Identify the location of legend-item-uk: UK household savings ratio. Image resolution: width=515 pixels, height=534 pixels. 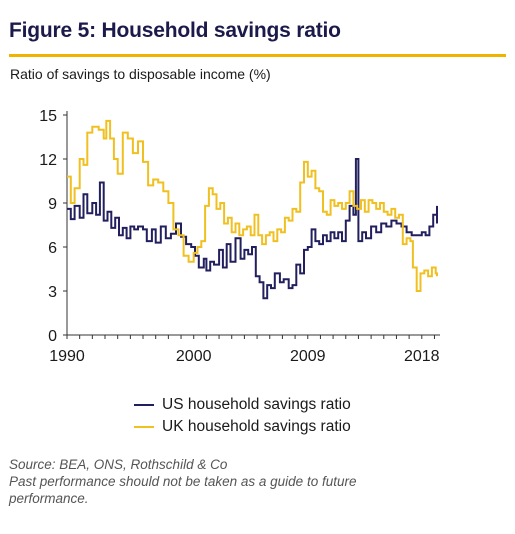
(242, 427).